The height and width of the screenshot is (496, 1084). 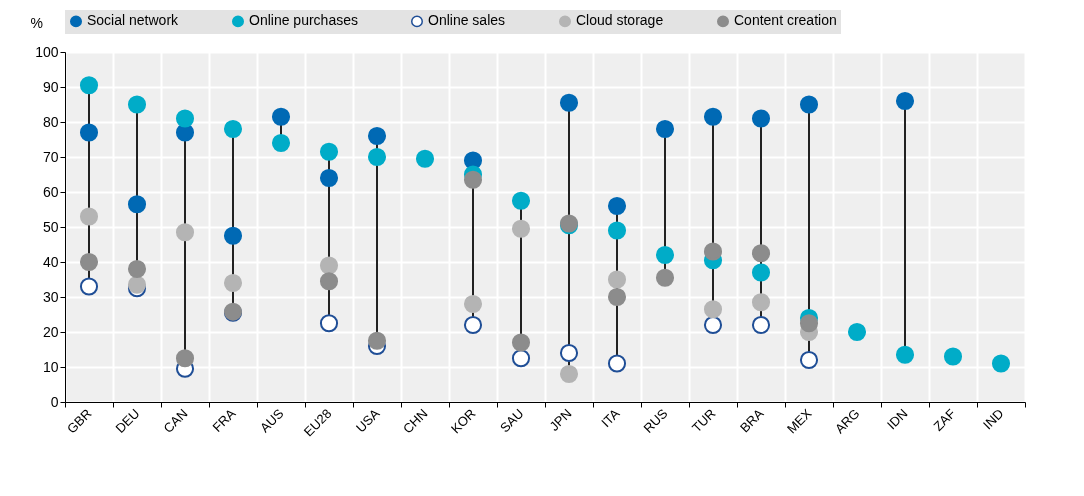 I want to click on legend-label: Cloud storage, so click(x=620, y=20).